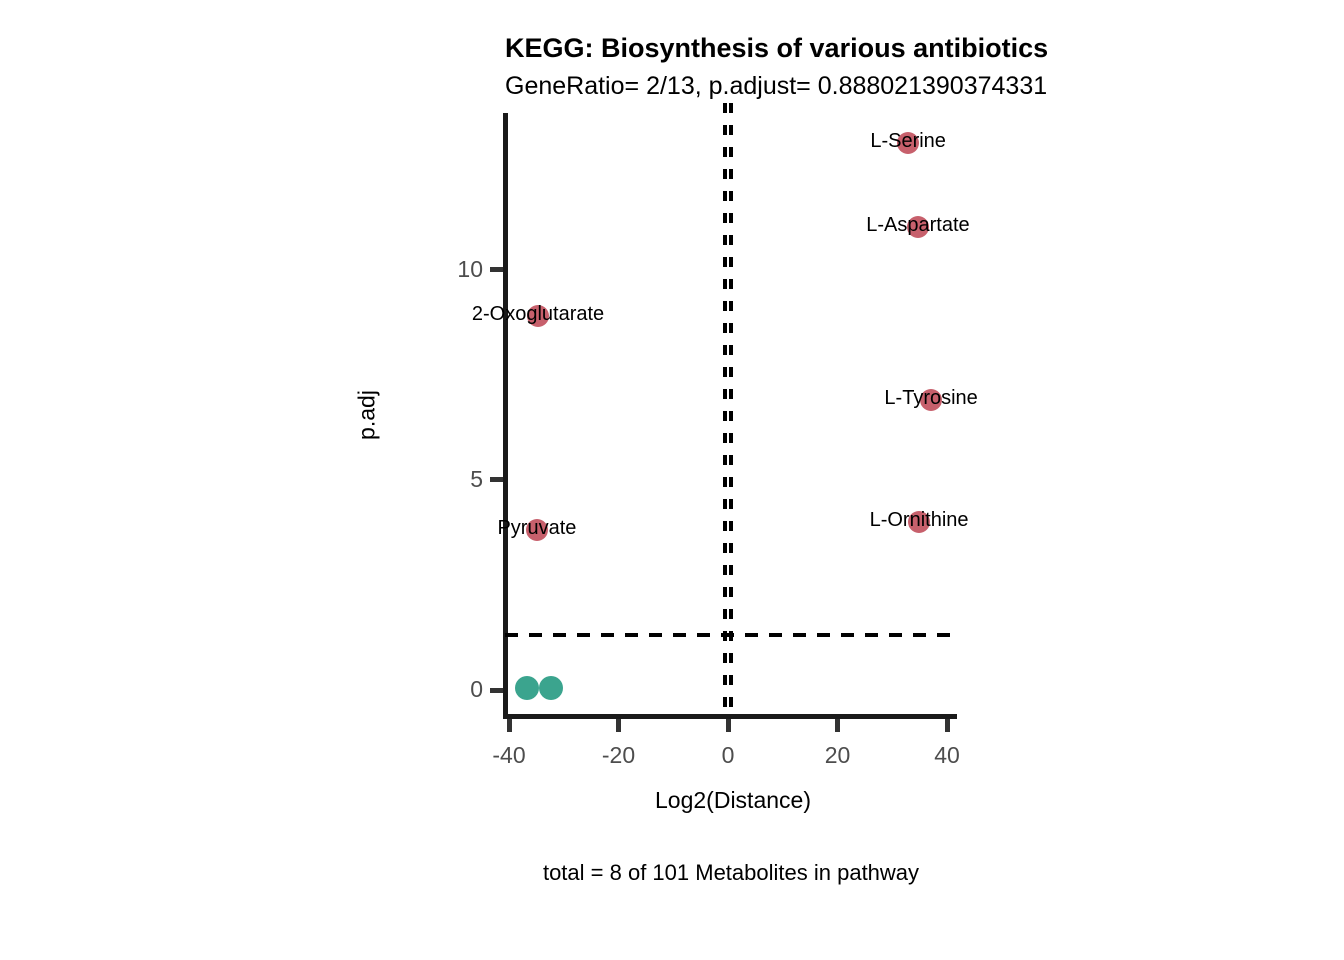 The width and height of the screenshot is (1344, 960). I want to click on y-axis-tick-label: 5, so click(476, 478).